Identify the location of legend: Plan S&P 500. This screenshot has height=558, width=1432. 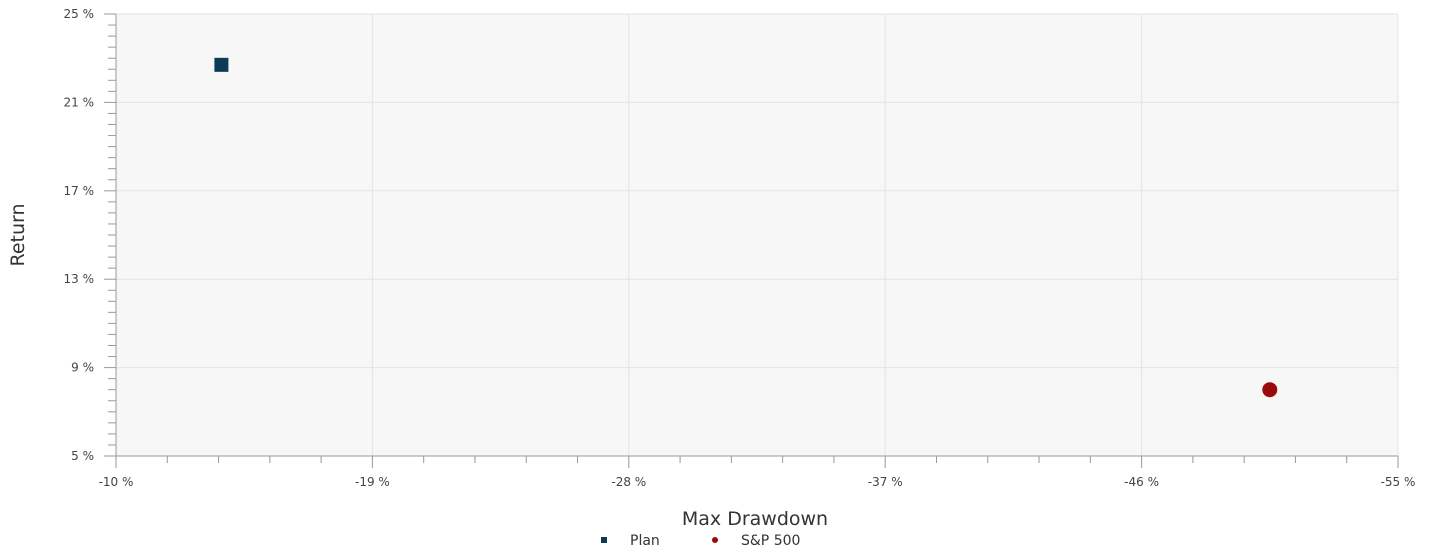
(700, 541).